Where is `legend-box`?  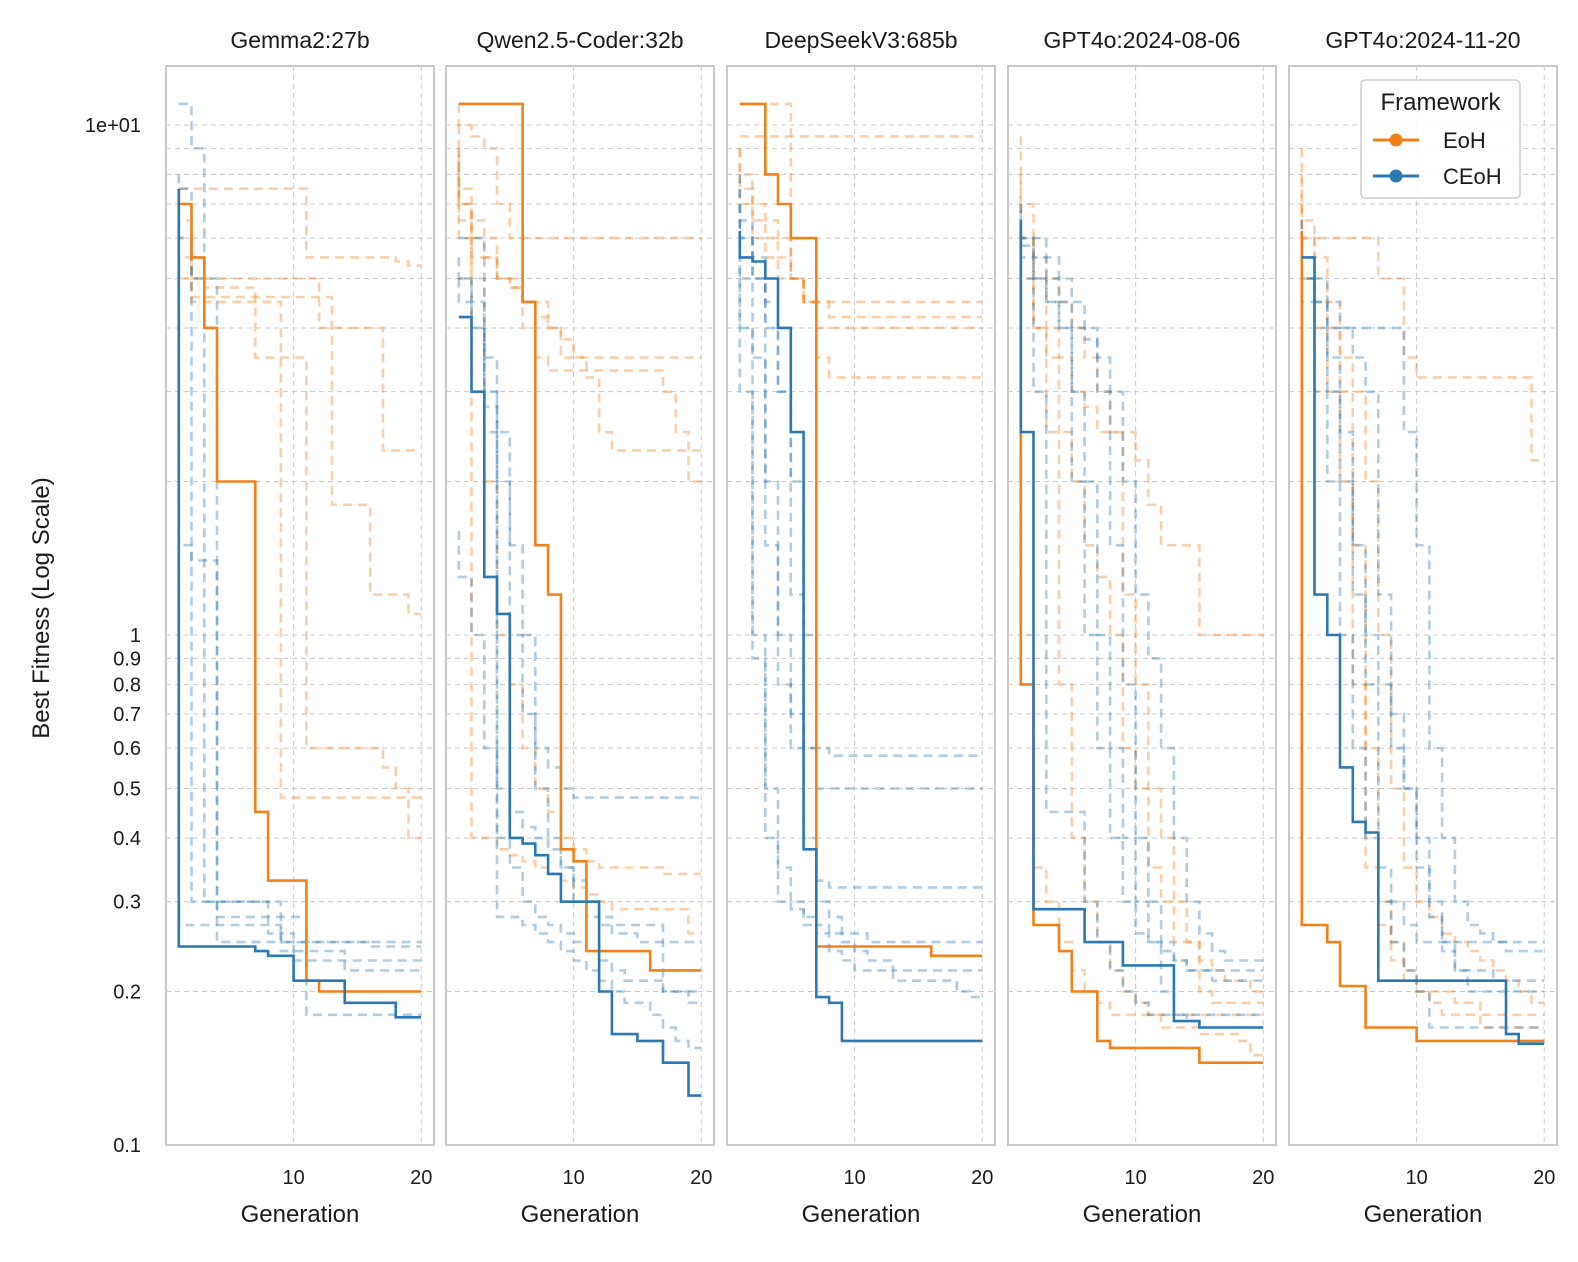 legend-box is located at coordinates (1440, 139).